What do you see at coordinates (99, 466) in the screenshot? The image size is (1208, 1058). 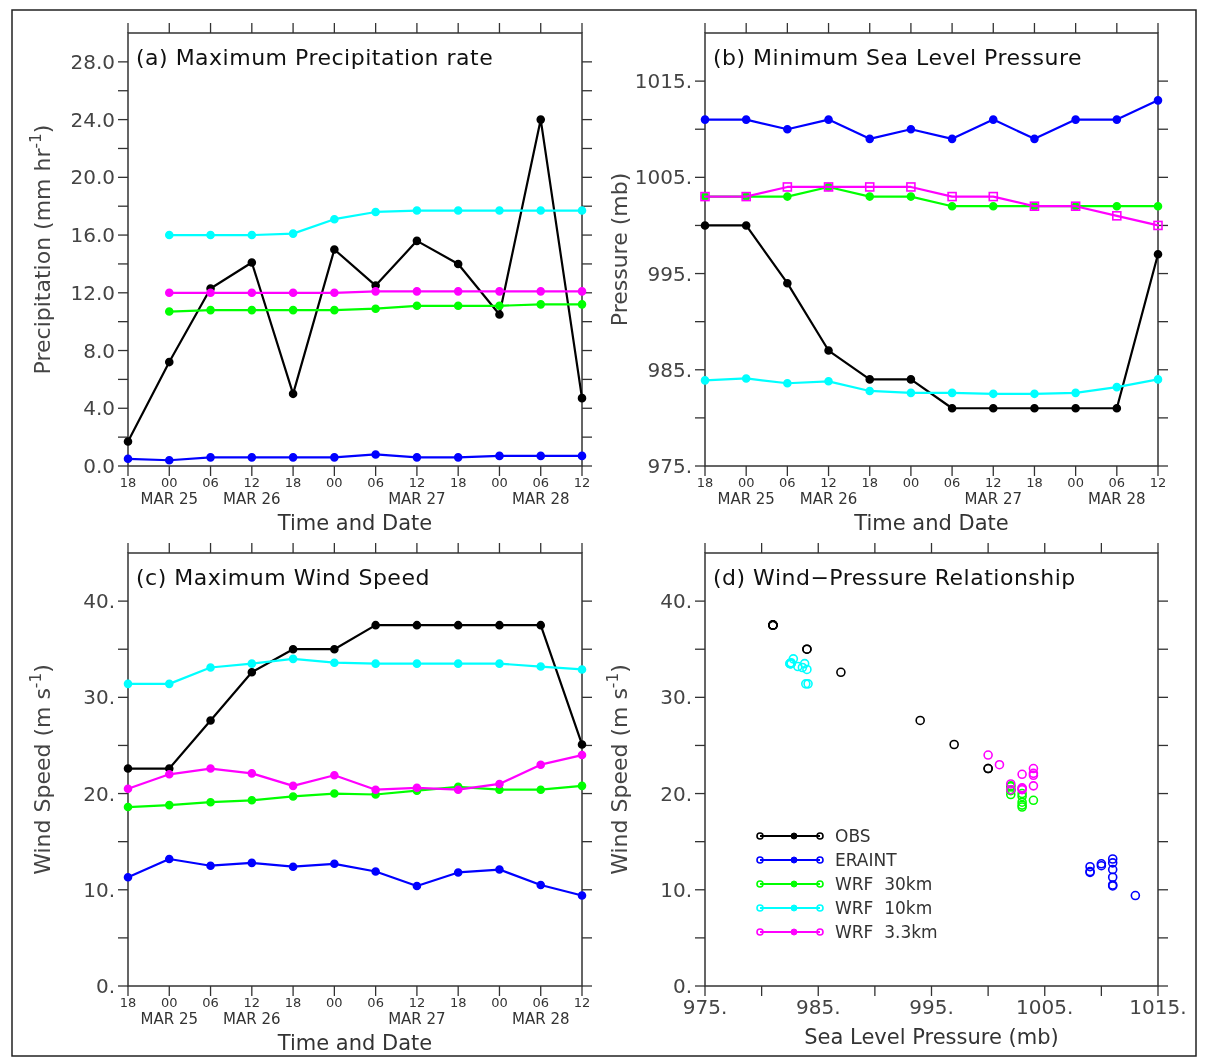 I see `y-tick-label: 0.0` at bounding box center [99, 466].